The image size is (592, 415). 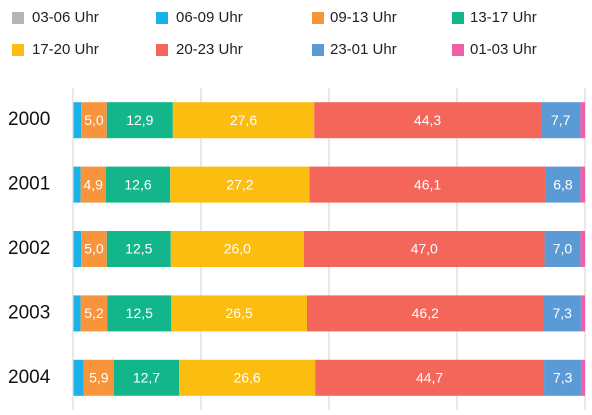 I want to click on y-tick-label: 2002, so click(x=29, y=248).